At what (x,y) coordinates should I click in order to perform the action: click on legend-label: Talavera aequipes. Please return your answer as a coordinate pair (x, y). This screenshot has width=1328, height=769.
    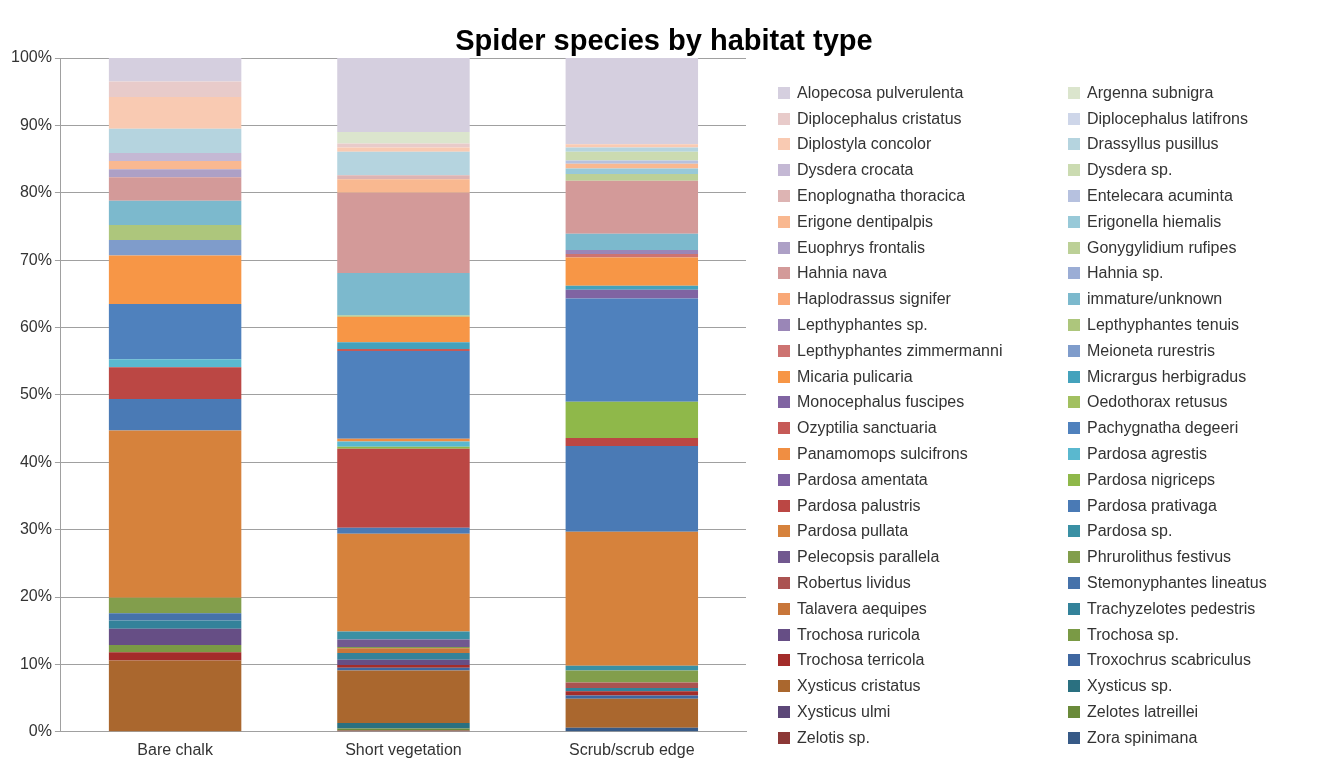
    Looking at the image, I should click on (862, 608).